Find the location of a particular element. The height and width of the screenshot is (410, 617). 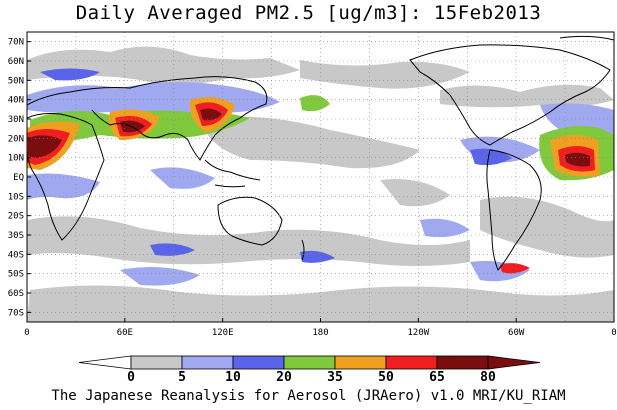

latitude-label: 10S is located at coordinates (16, 197).